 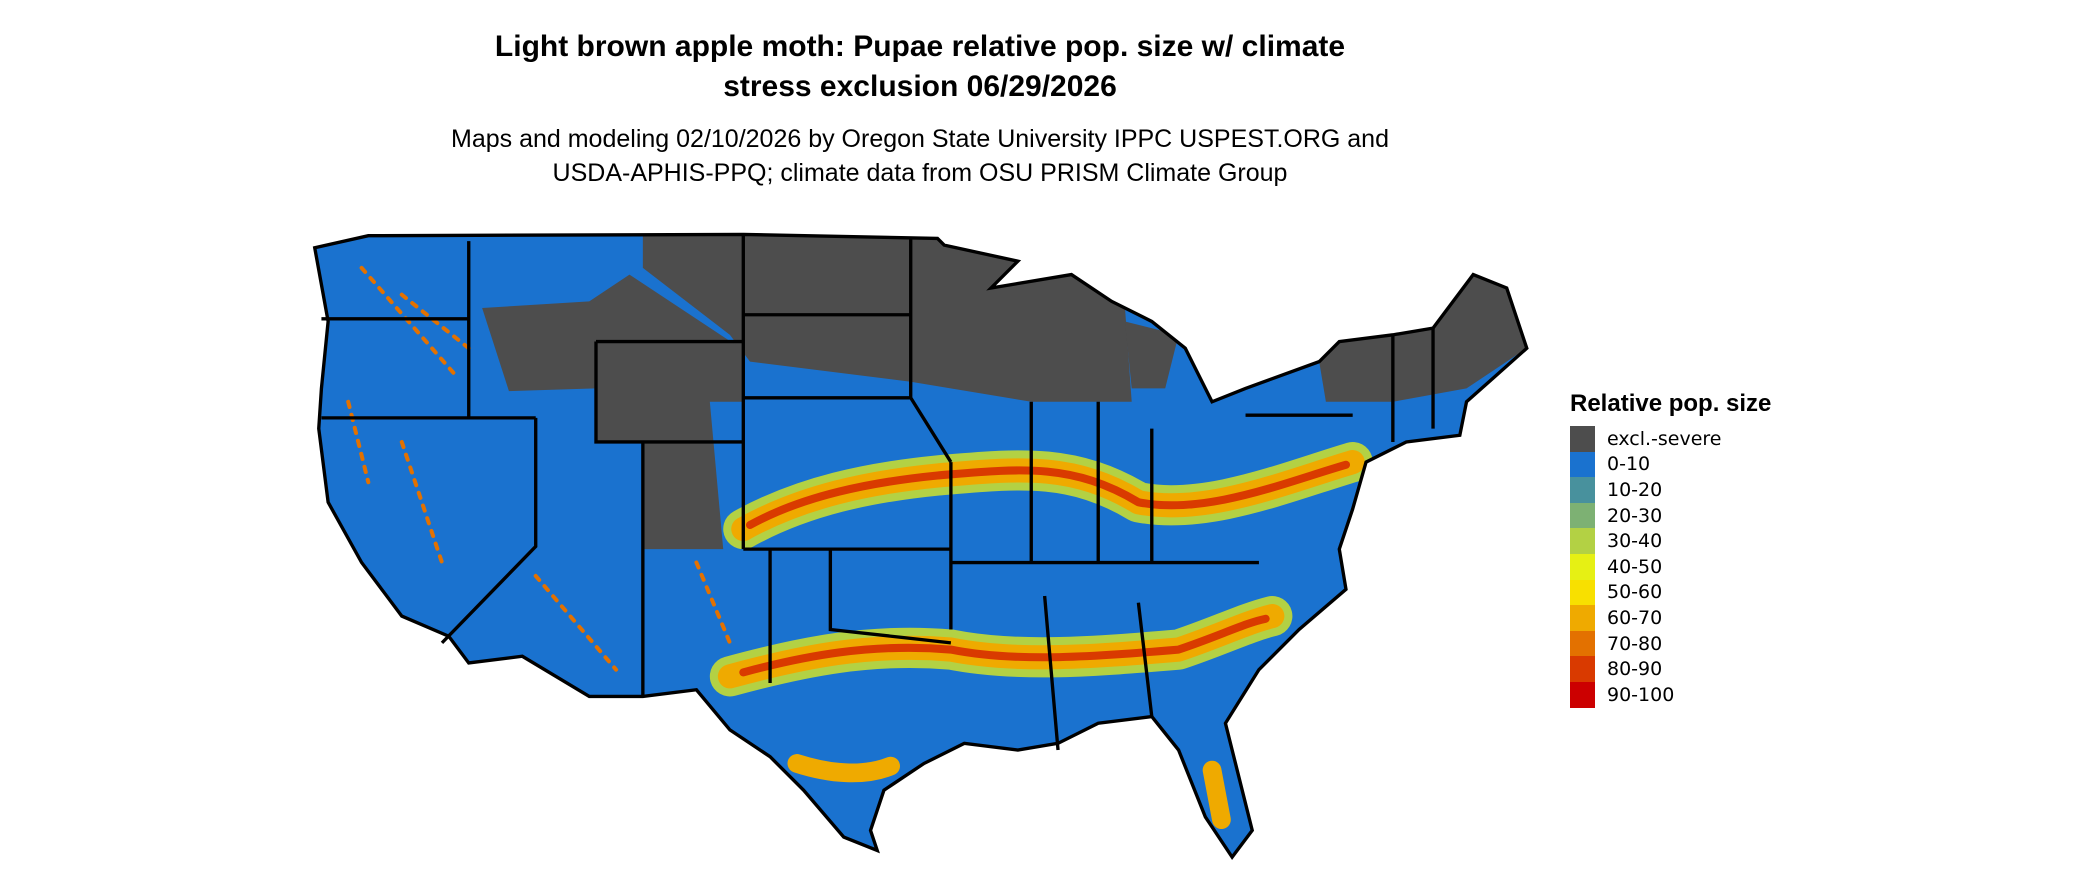 I want to click on legend-item: excl.-severe, so click(x=1670, y=439).